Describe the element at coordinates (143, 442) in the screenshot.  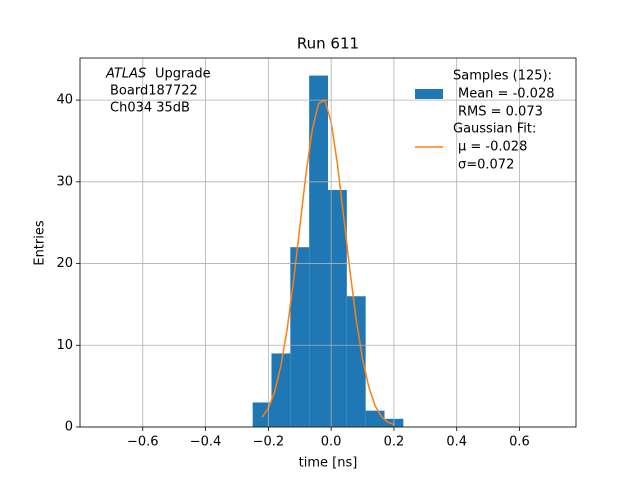
I see `x-tick-label: −0.6` at that location.